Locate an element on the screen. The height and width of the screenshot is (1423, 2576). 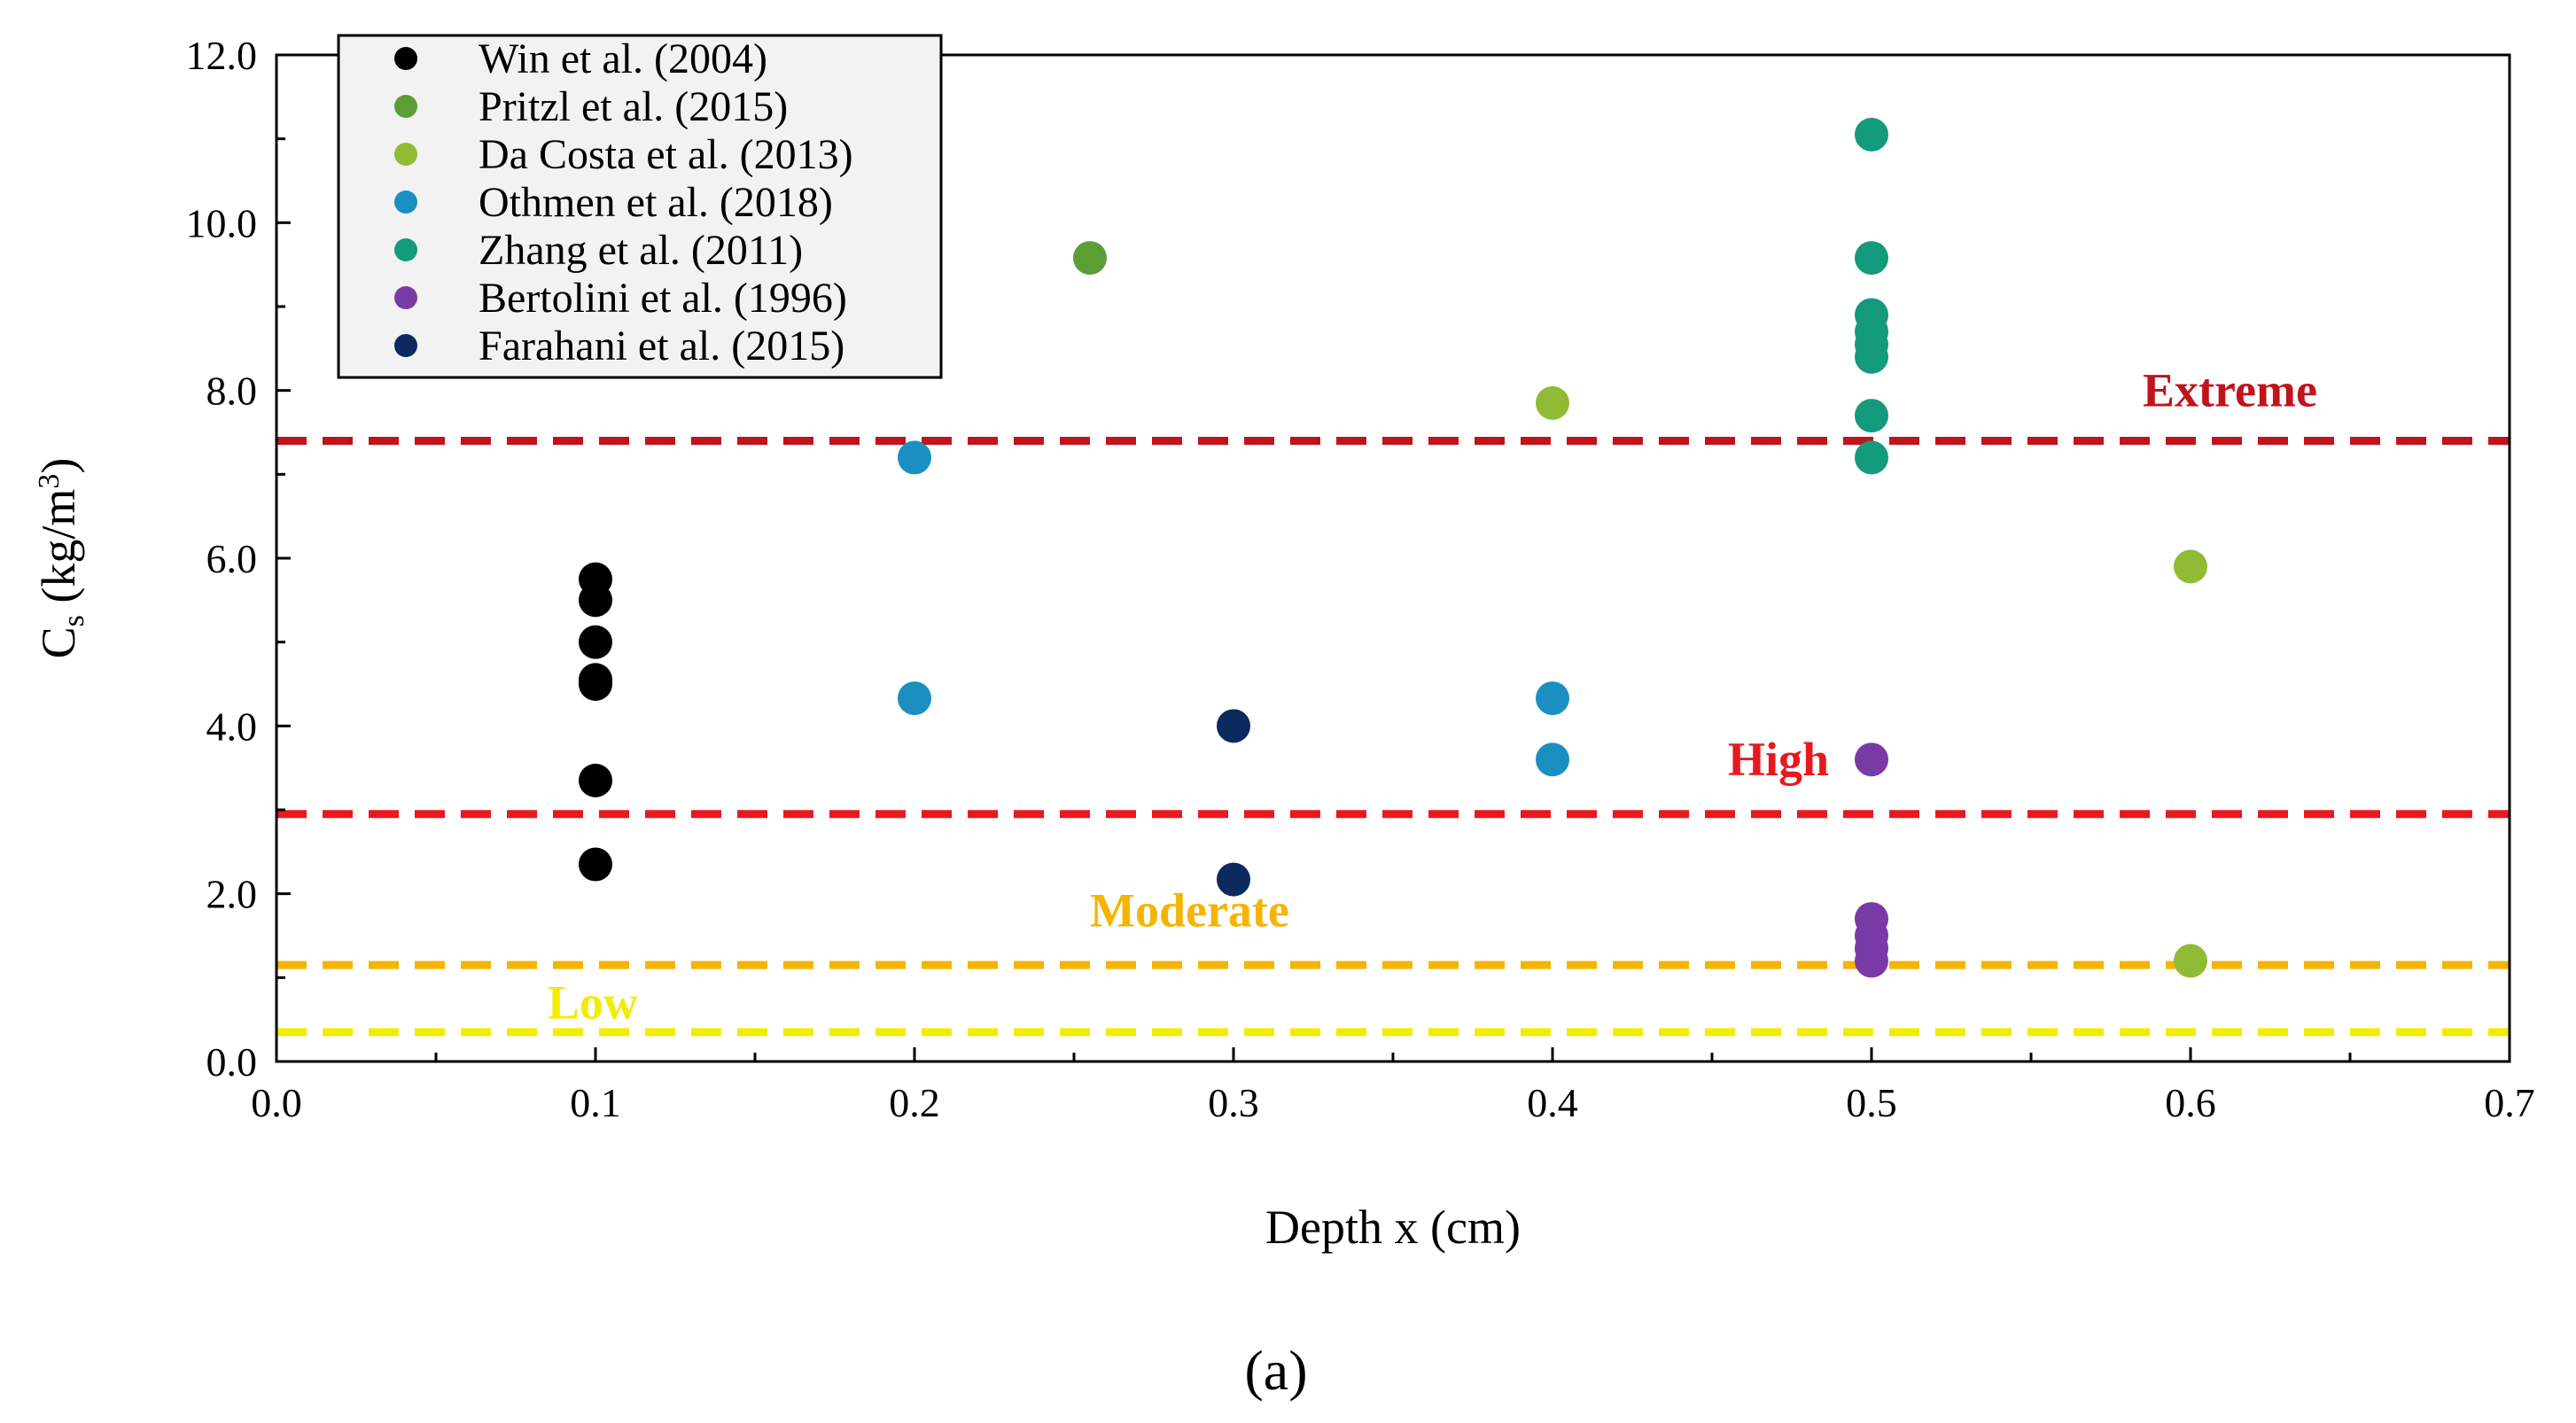
x-tick-label: 0.0 is located at coordinates (277, 1102).